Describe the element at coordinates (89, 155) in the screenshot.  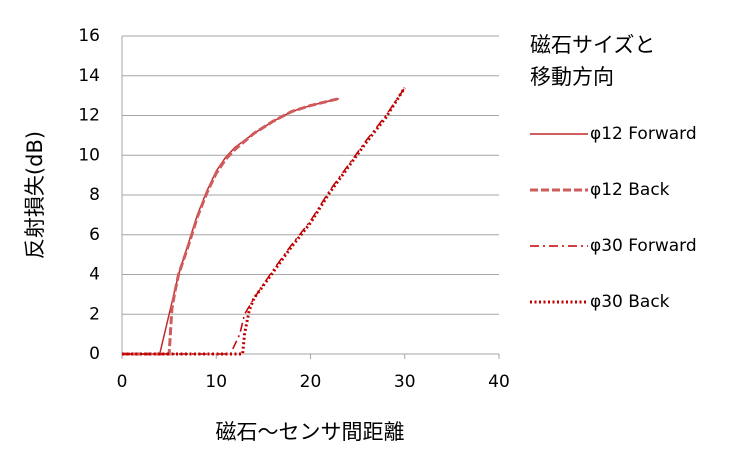
I see `y-tick-label: 10` at that location.